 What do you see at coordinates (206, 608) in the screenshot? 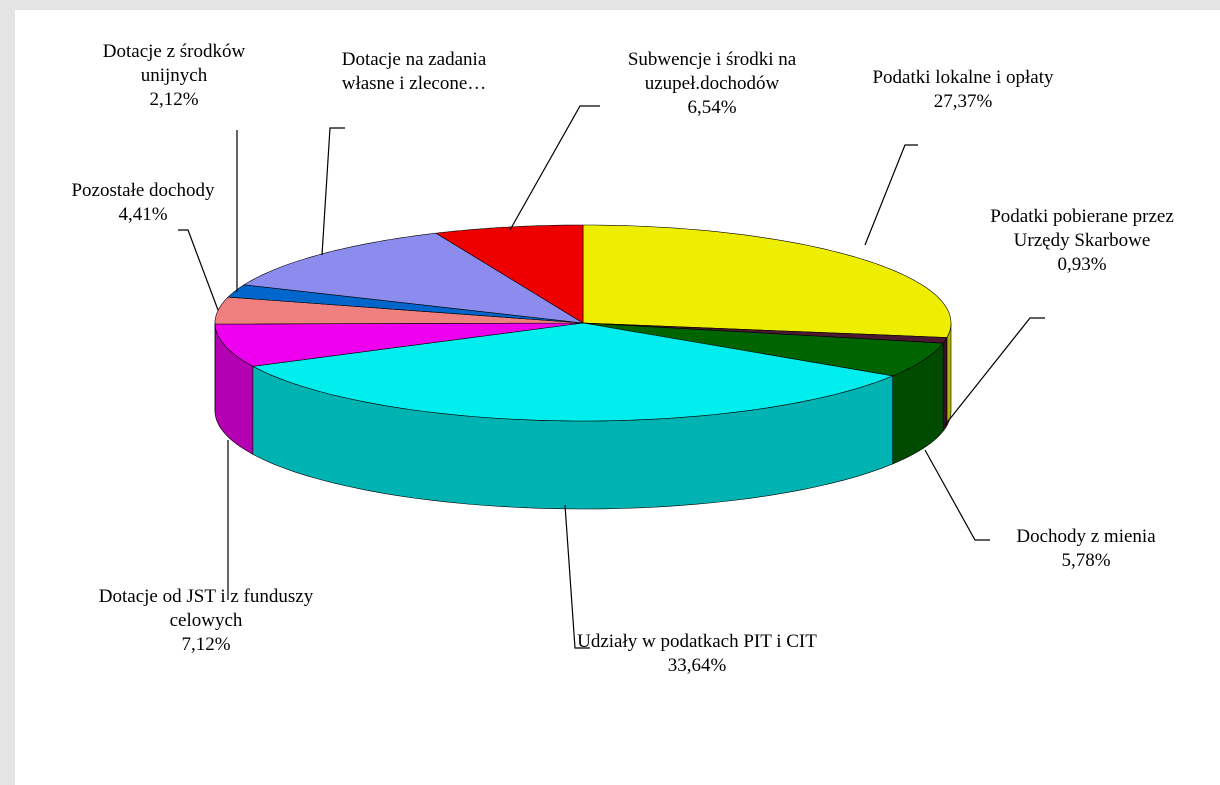
I see `category-name: Dotacje od JST i z funduszy celowych` at bounding box center [206, 608].